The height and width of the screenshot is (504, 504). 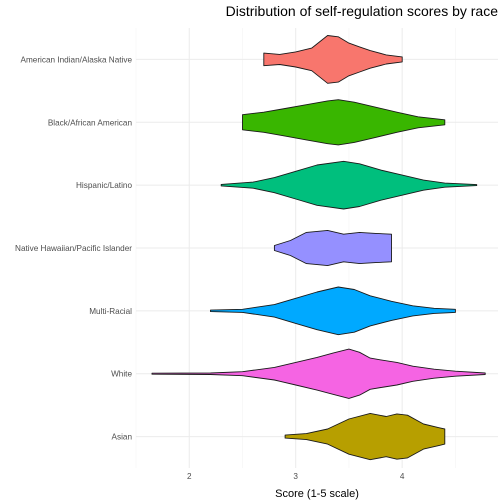 What do you see at coordinates (317, 494) in the screenshot?
I see `x-axis-title: Score (1-5 scale)` at bounding box center [317, 494].